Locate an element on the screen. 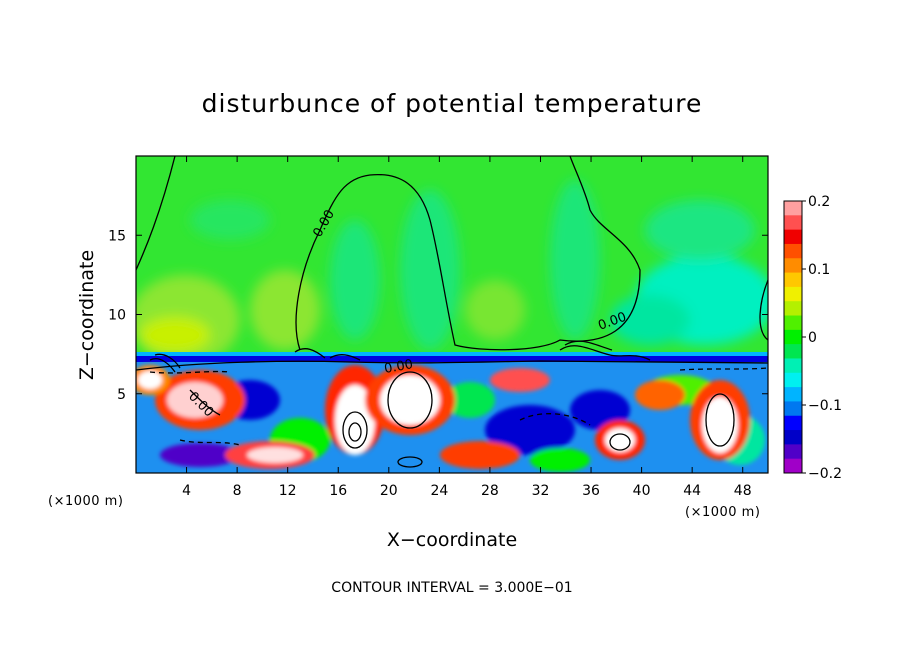 The height and width of the screenshot is (654, 904). x-tick-label: 20 is located at coordinates (389, 491).